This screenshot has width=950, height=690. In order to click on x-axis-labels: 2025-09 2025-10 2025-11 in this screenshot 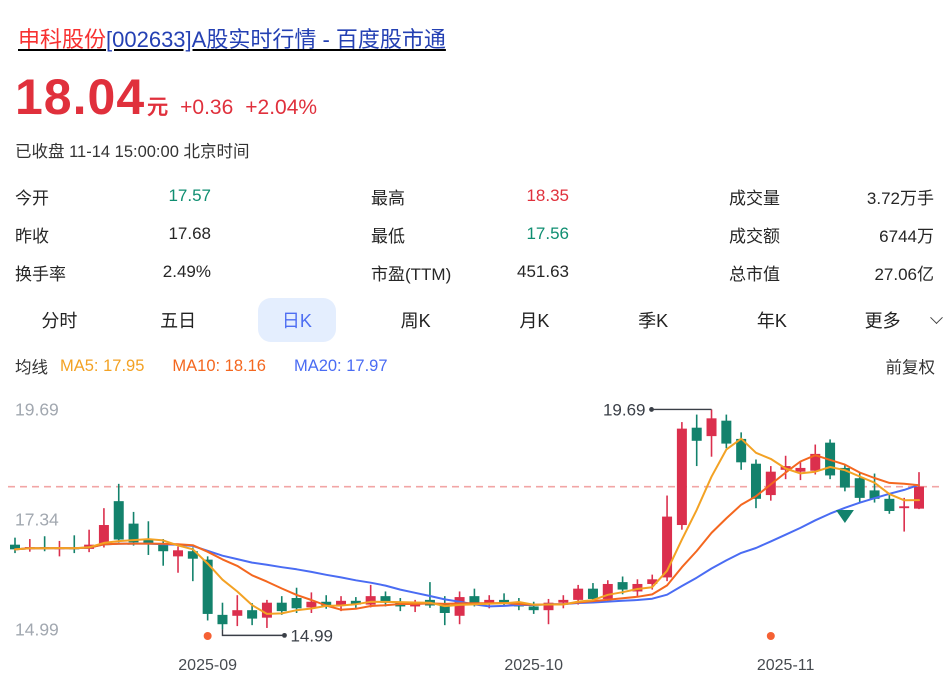, I will do `click(496, 665)`.